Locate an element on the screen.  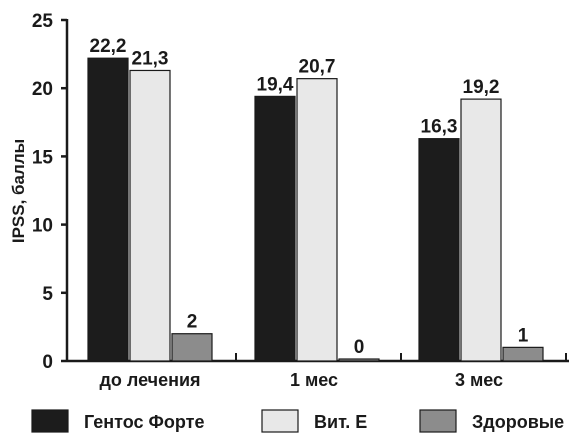
y-tick-label: 5 is located at coordinates (47, 294).